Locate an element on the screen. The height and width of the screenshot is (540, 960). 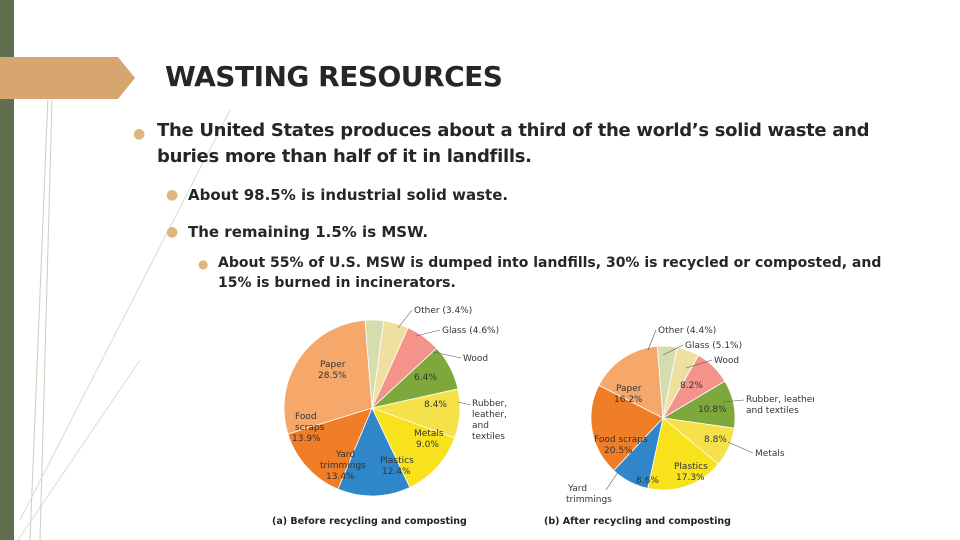
label-a-food-value: 13.9% is located at coordinates (306, 439).